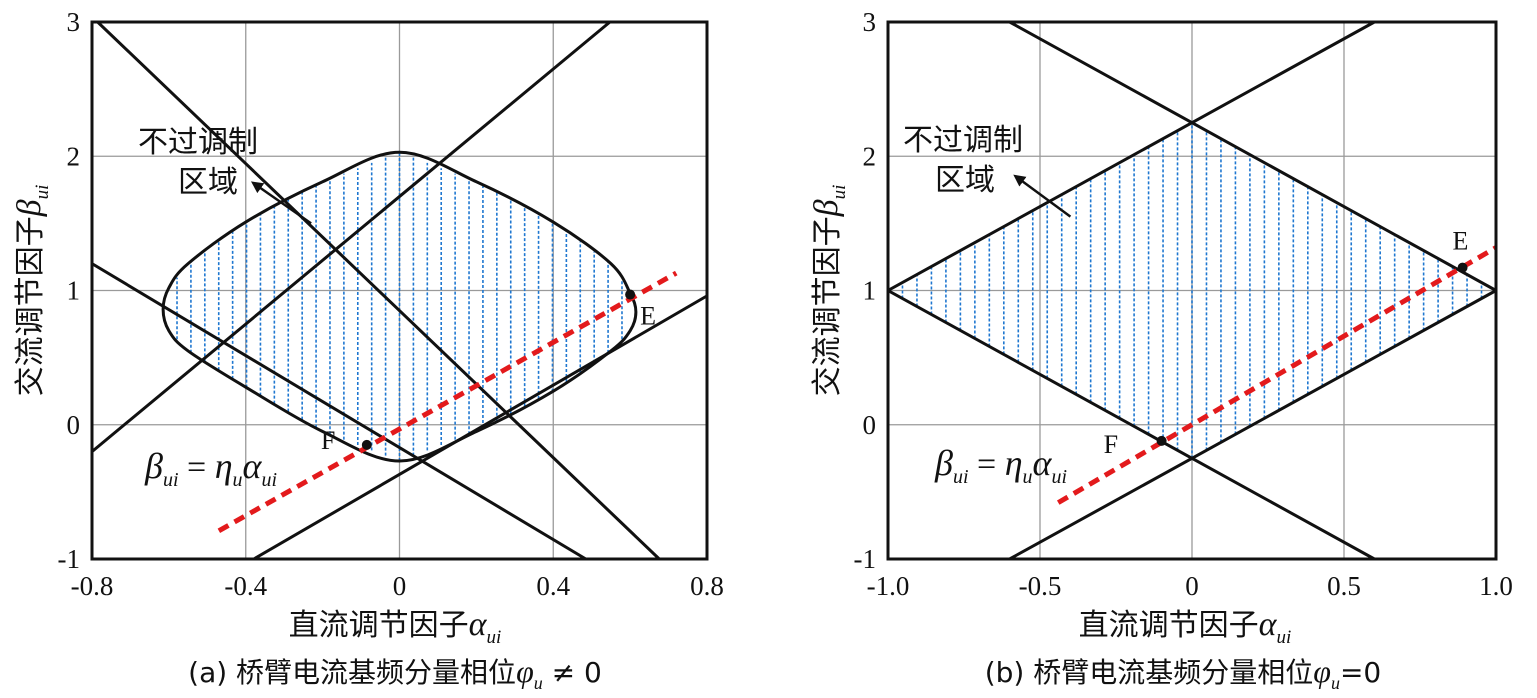 This screenshot has height=698, width=1537. I want to click on x-tick-label: -1.0, so click(888, 586).